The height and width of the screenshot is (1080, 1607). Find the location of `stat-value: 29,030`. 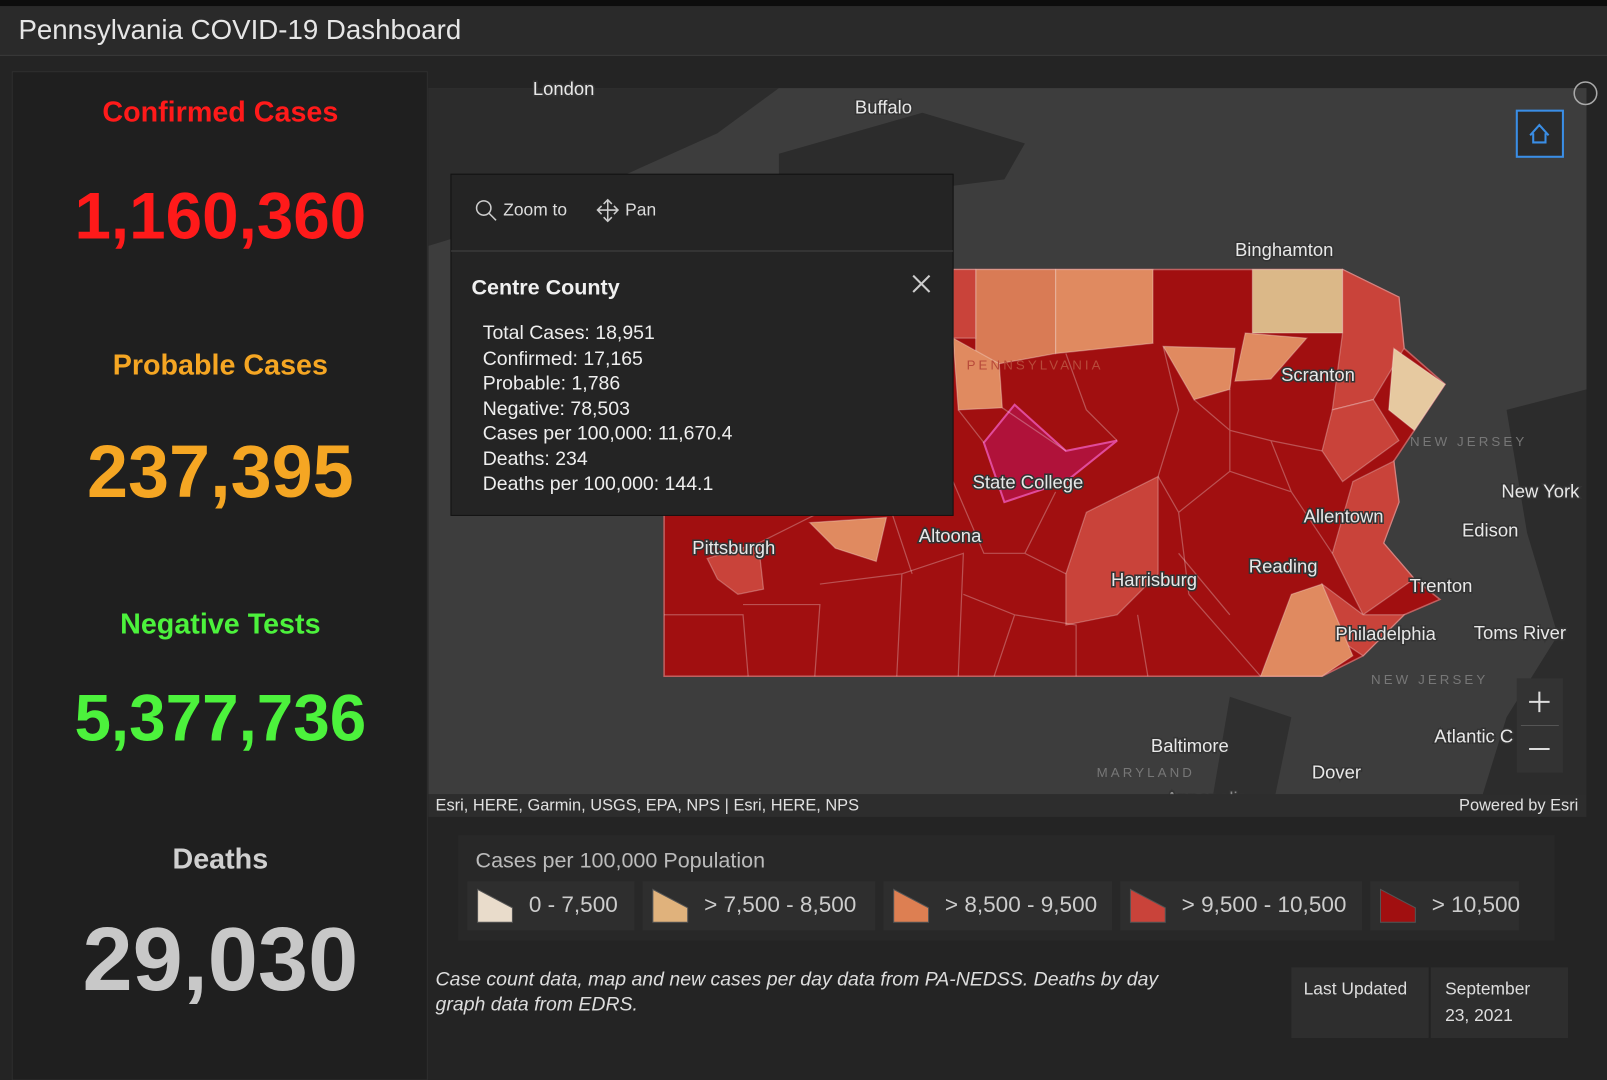

stat-value: 29,030 is located at coordinates (220, 959).